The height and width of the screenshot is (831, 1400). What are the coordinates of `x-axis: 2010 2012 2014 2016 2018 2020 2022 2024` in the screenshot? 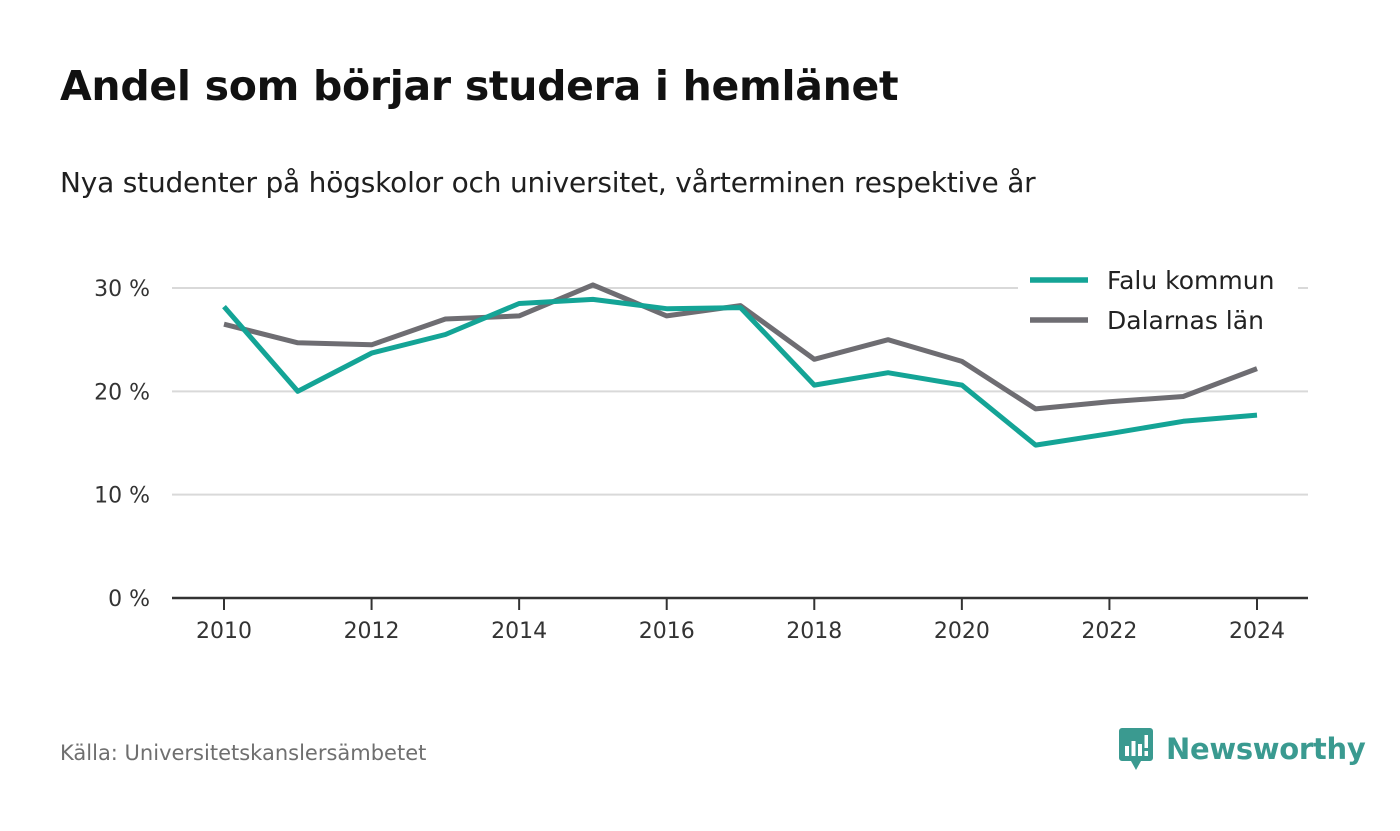 It's located at (740, 620).